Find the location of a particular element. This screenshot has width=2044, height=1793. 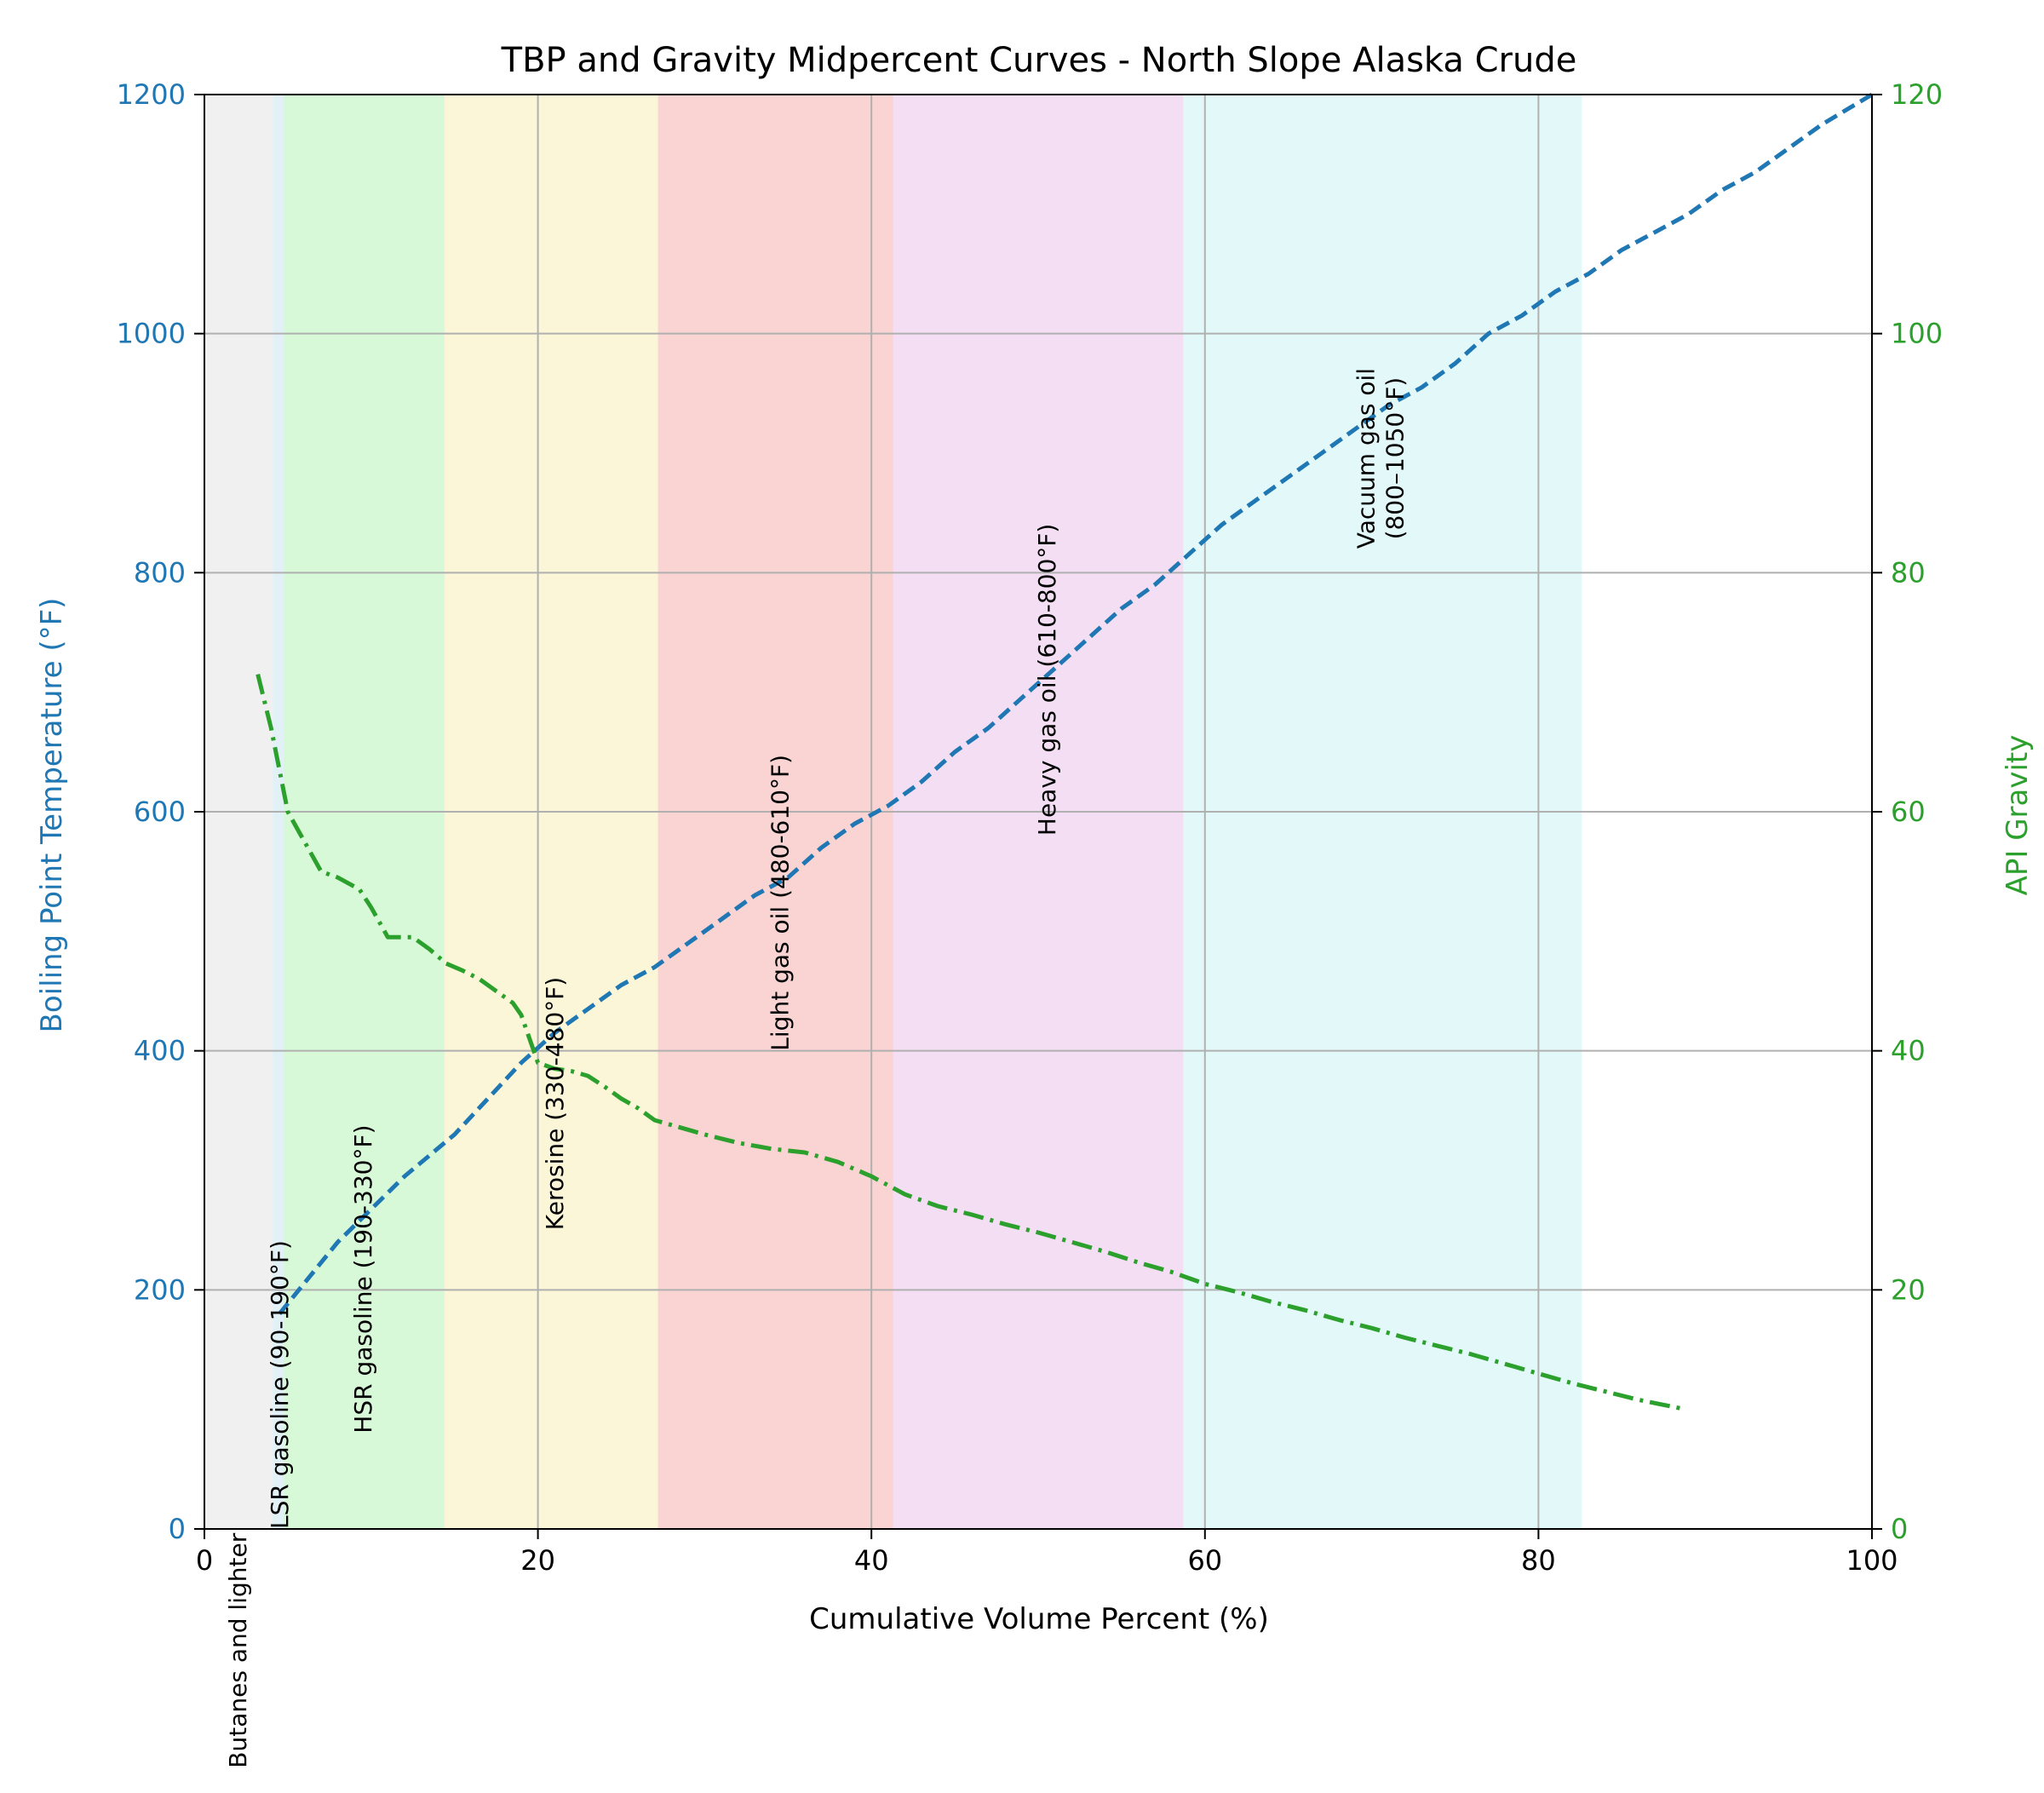

fraction-label: Heavy gas oil (610-800°F) is located at coordinates (1047, 680).